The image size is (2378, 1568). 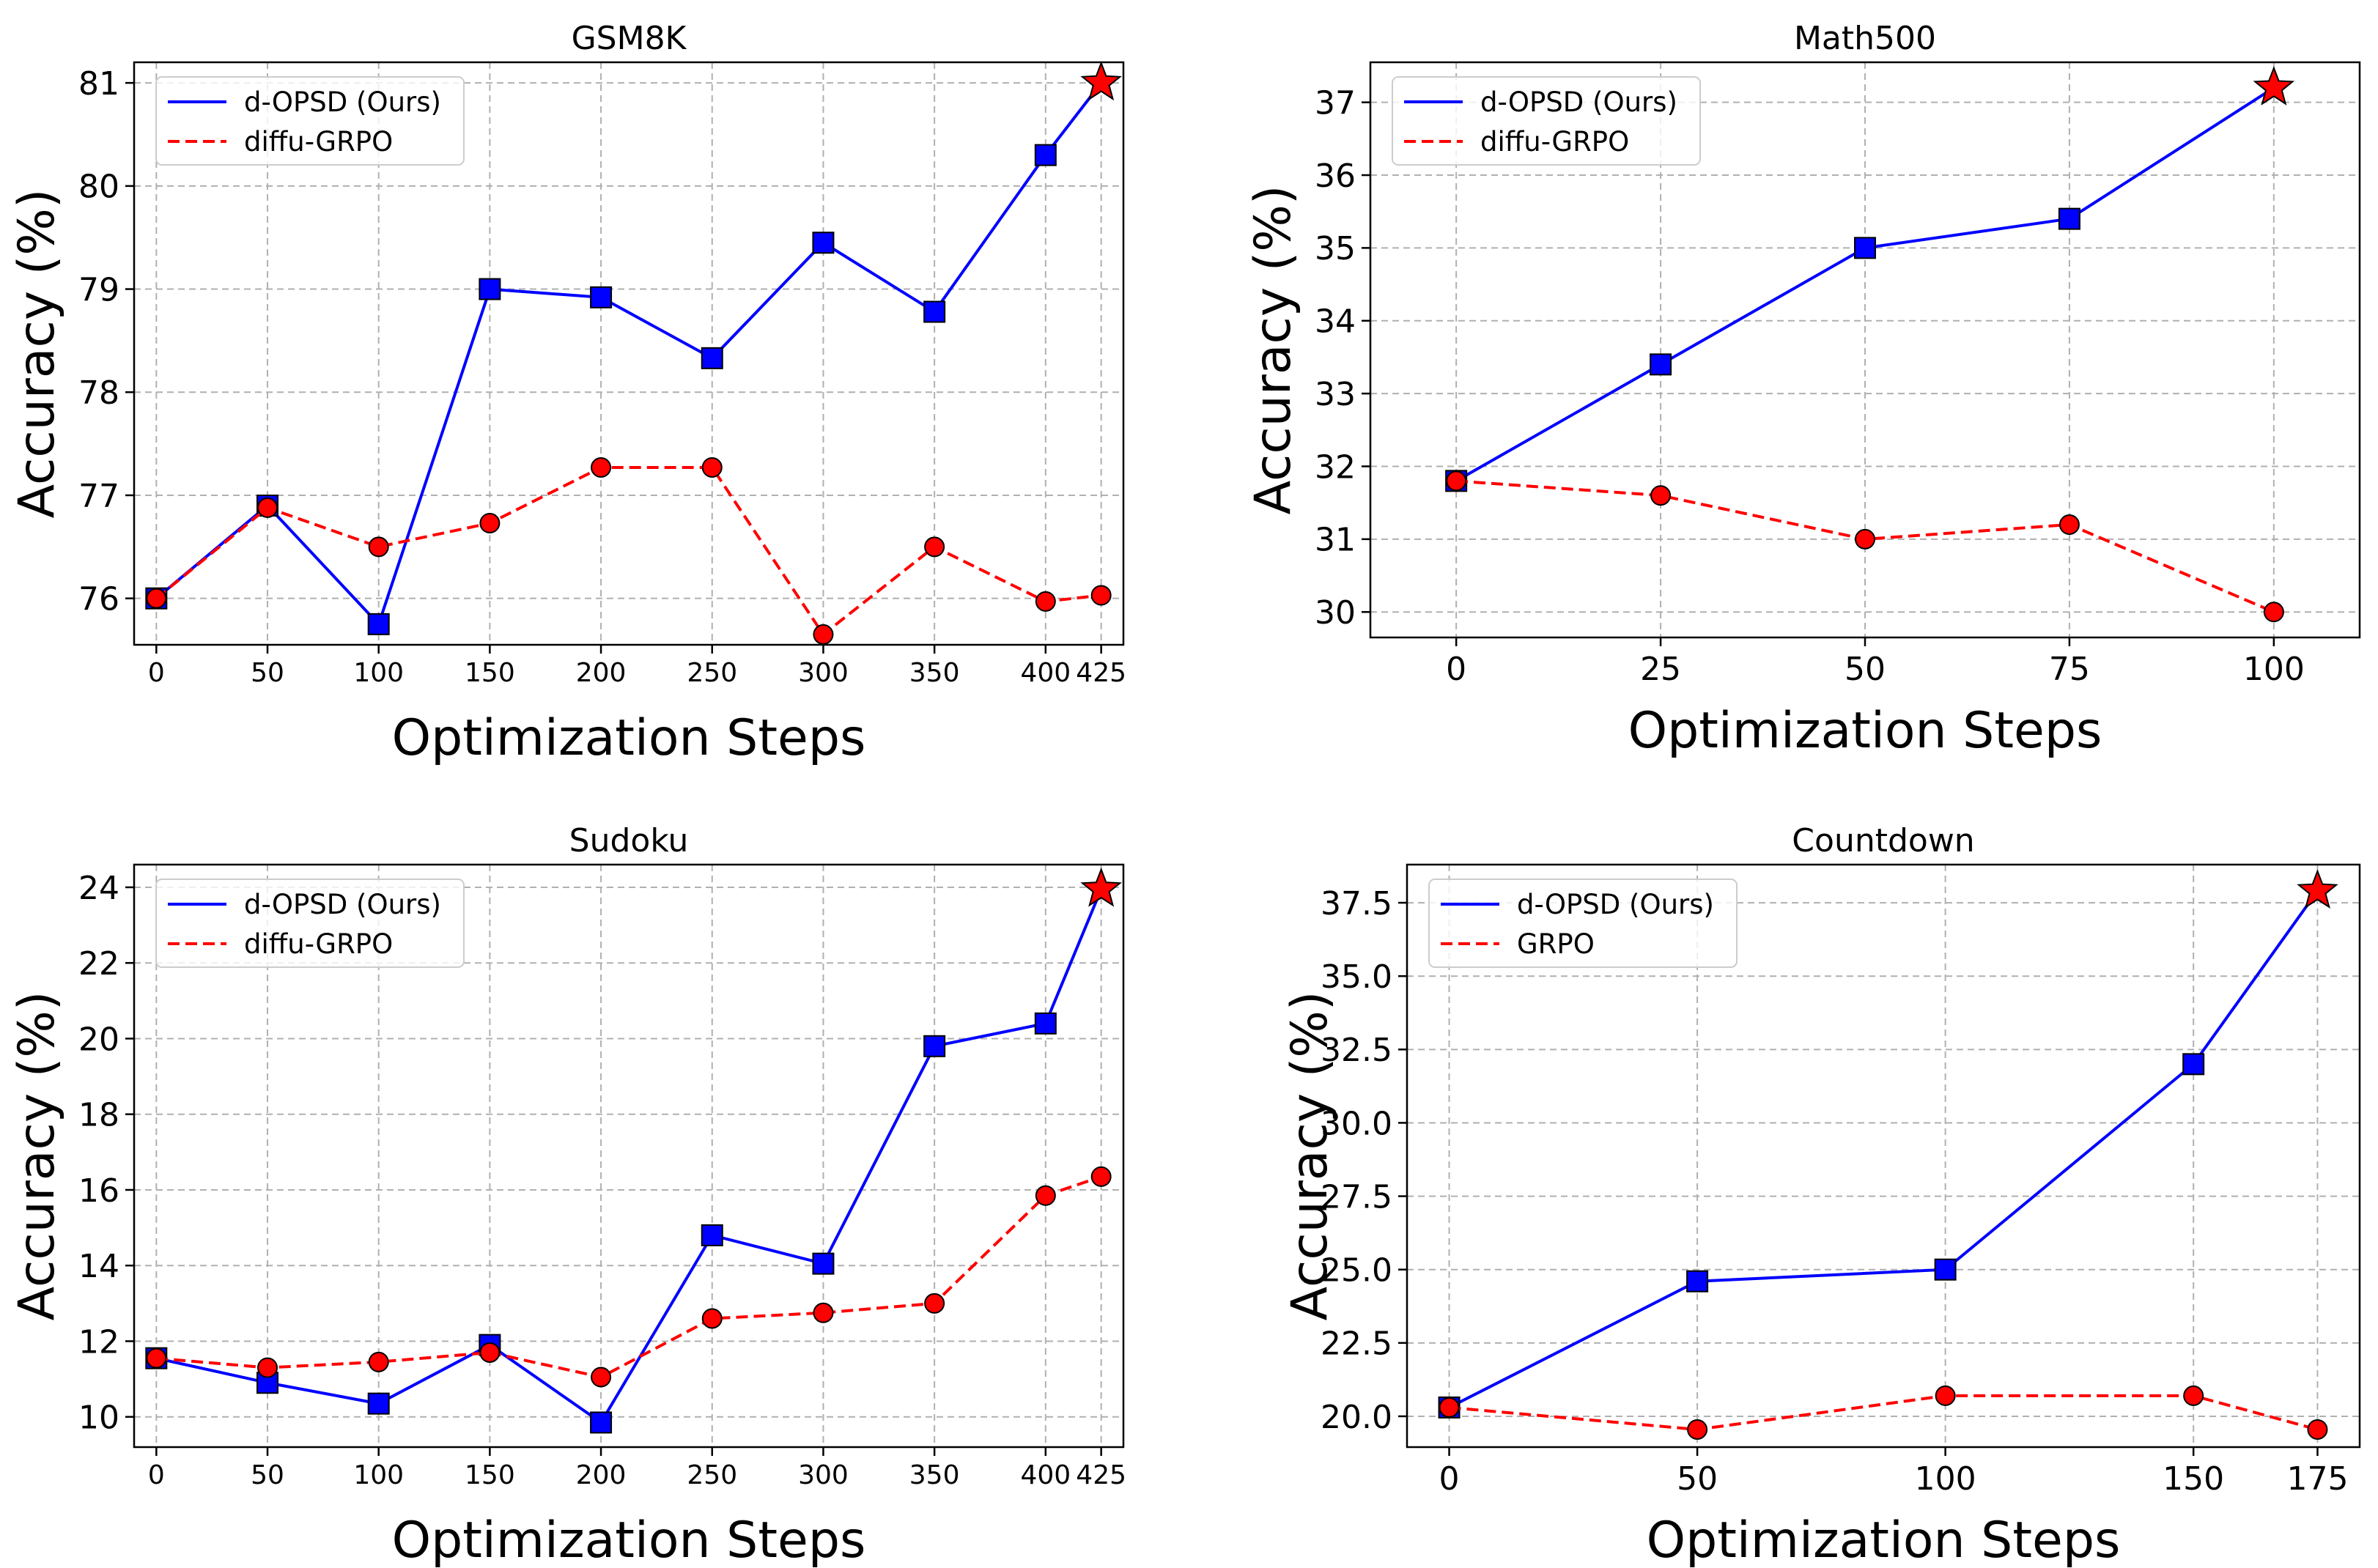 I want to click on x-tick-label: 350, so click(x=934, y=673).